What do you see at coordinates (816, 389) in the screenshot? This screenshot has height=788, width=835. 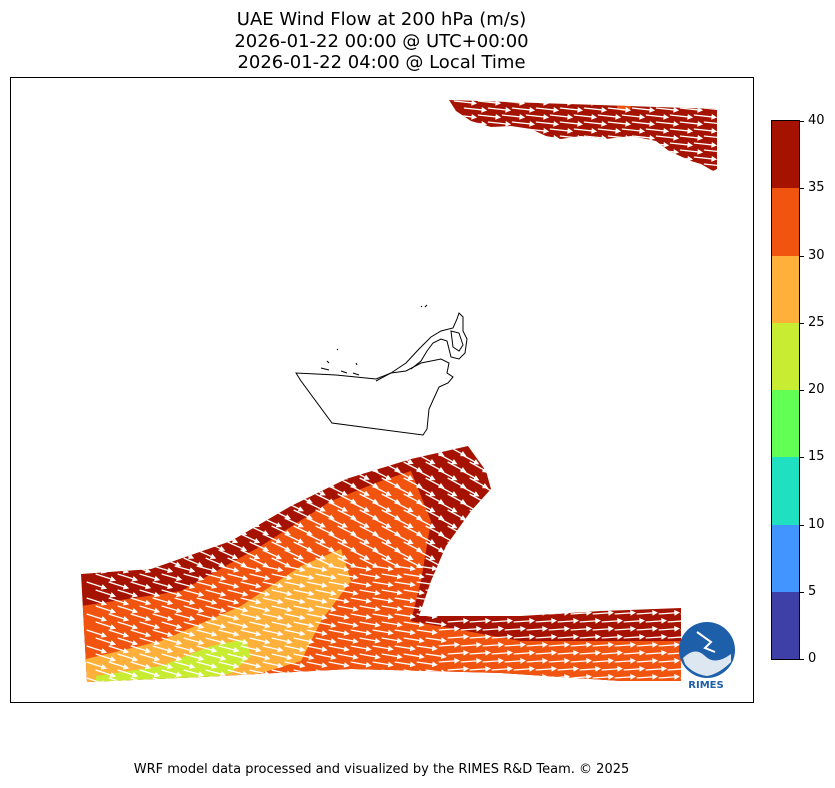 I see `colorbar-tick-label: 20` at bounding box center [816, 389].